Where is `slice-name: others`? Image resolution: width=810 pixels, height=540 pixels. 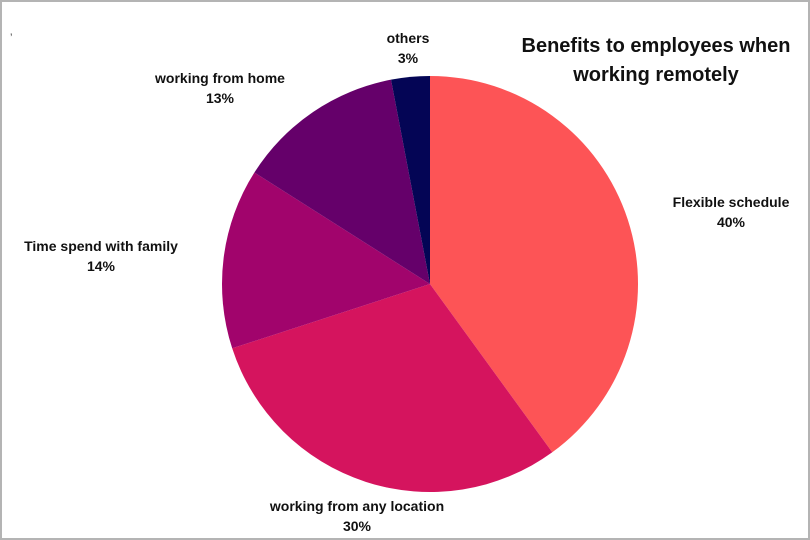 slice-name: others is located at coordinates (408, 38).